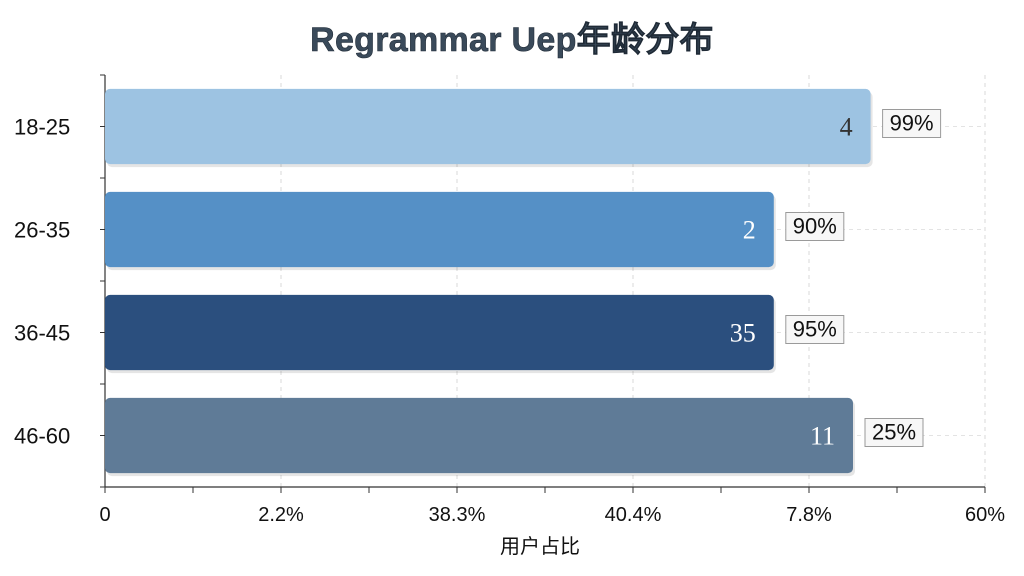 The height and width of the screenshot is (576, 1024). I want to click on bar-percent-label: 95%, so click(815, 329).